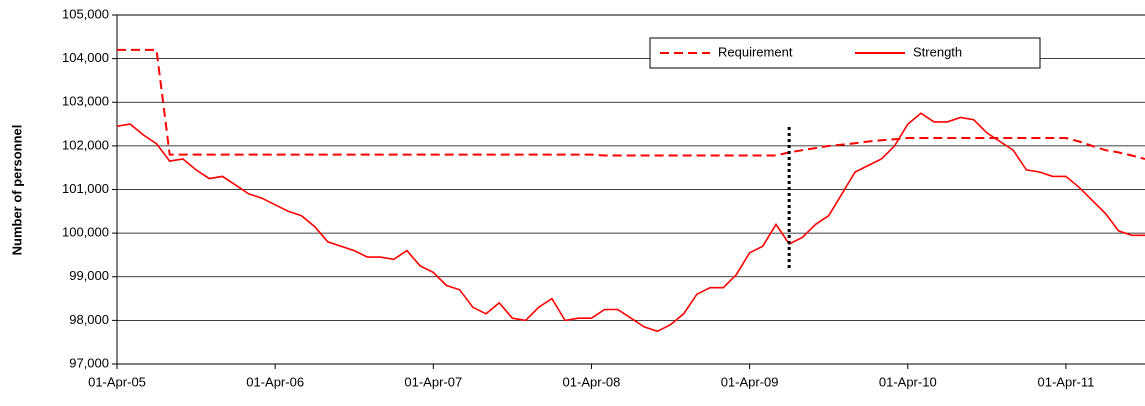  Describe the element at coordinates (117, 381) in the screenshot. I see `x-tick-label: 01-Apr-05` at that location.